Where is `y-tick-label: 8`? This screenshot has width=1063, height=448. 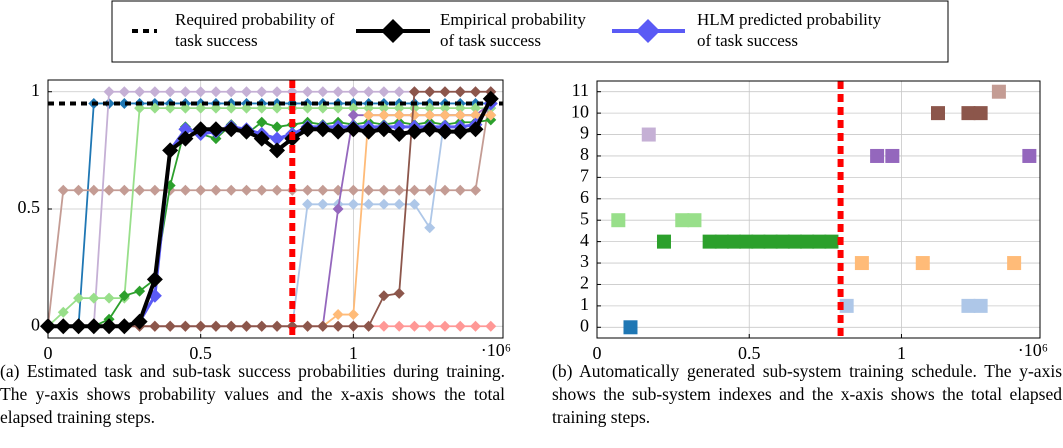 y-tick-label: 8 is located at coordinates (584, 154).